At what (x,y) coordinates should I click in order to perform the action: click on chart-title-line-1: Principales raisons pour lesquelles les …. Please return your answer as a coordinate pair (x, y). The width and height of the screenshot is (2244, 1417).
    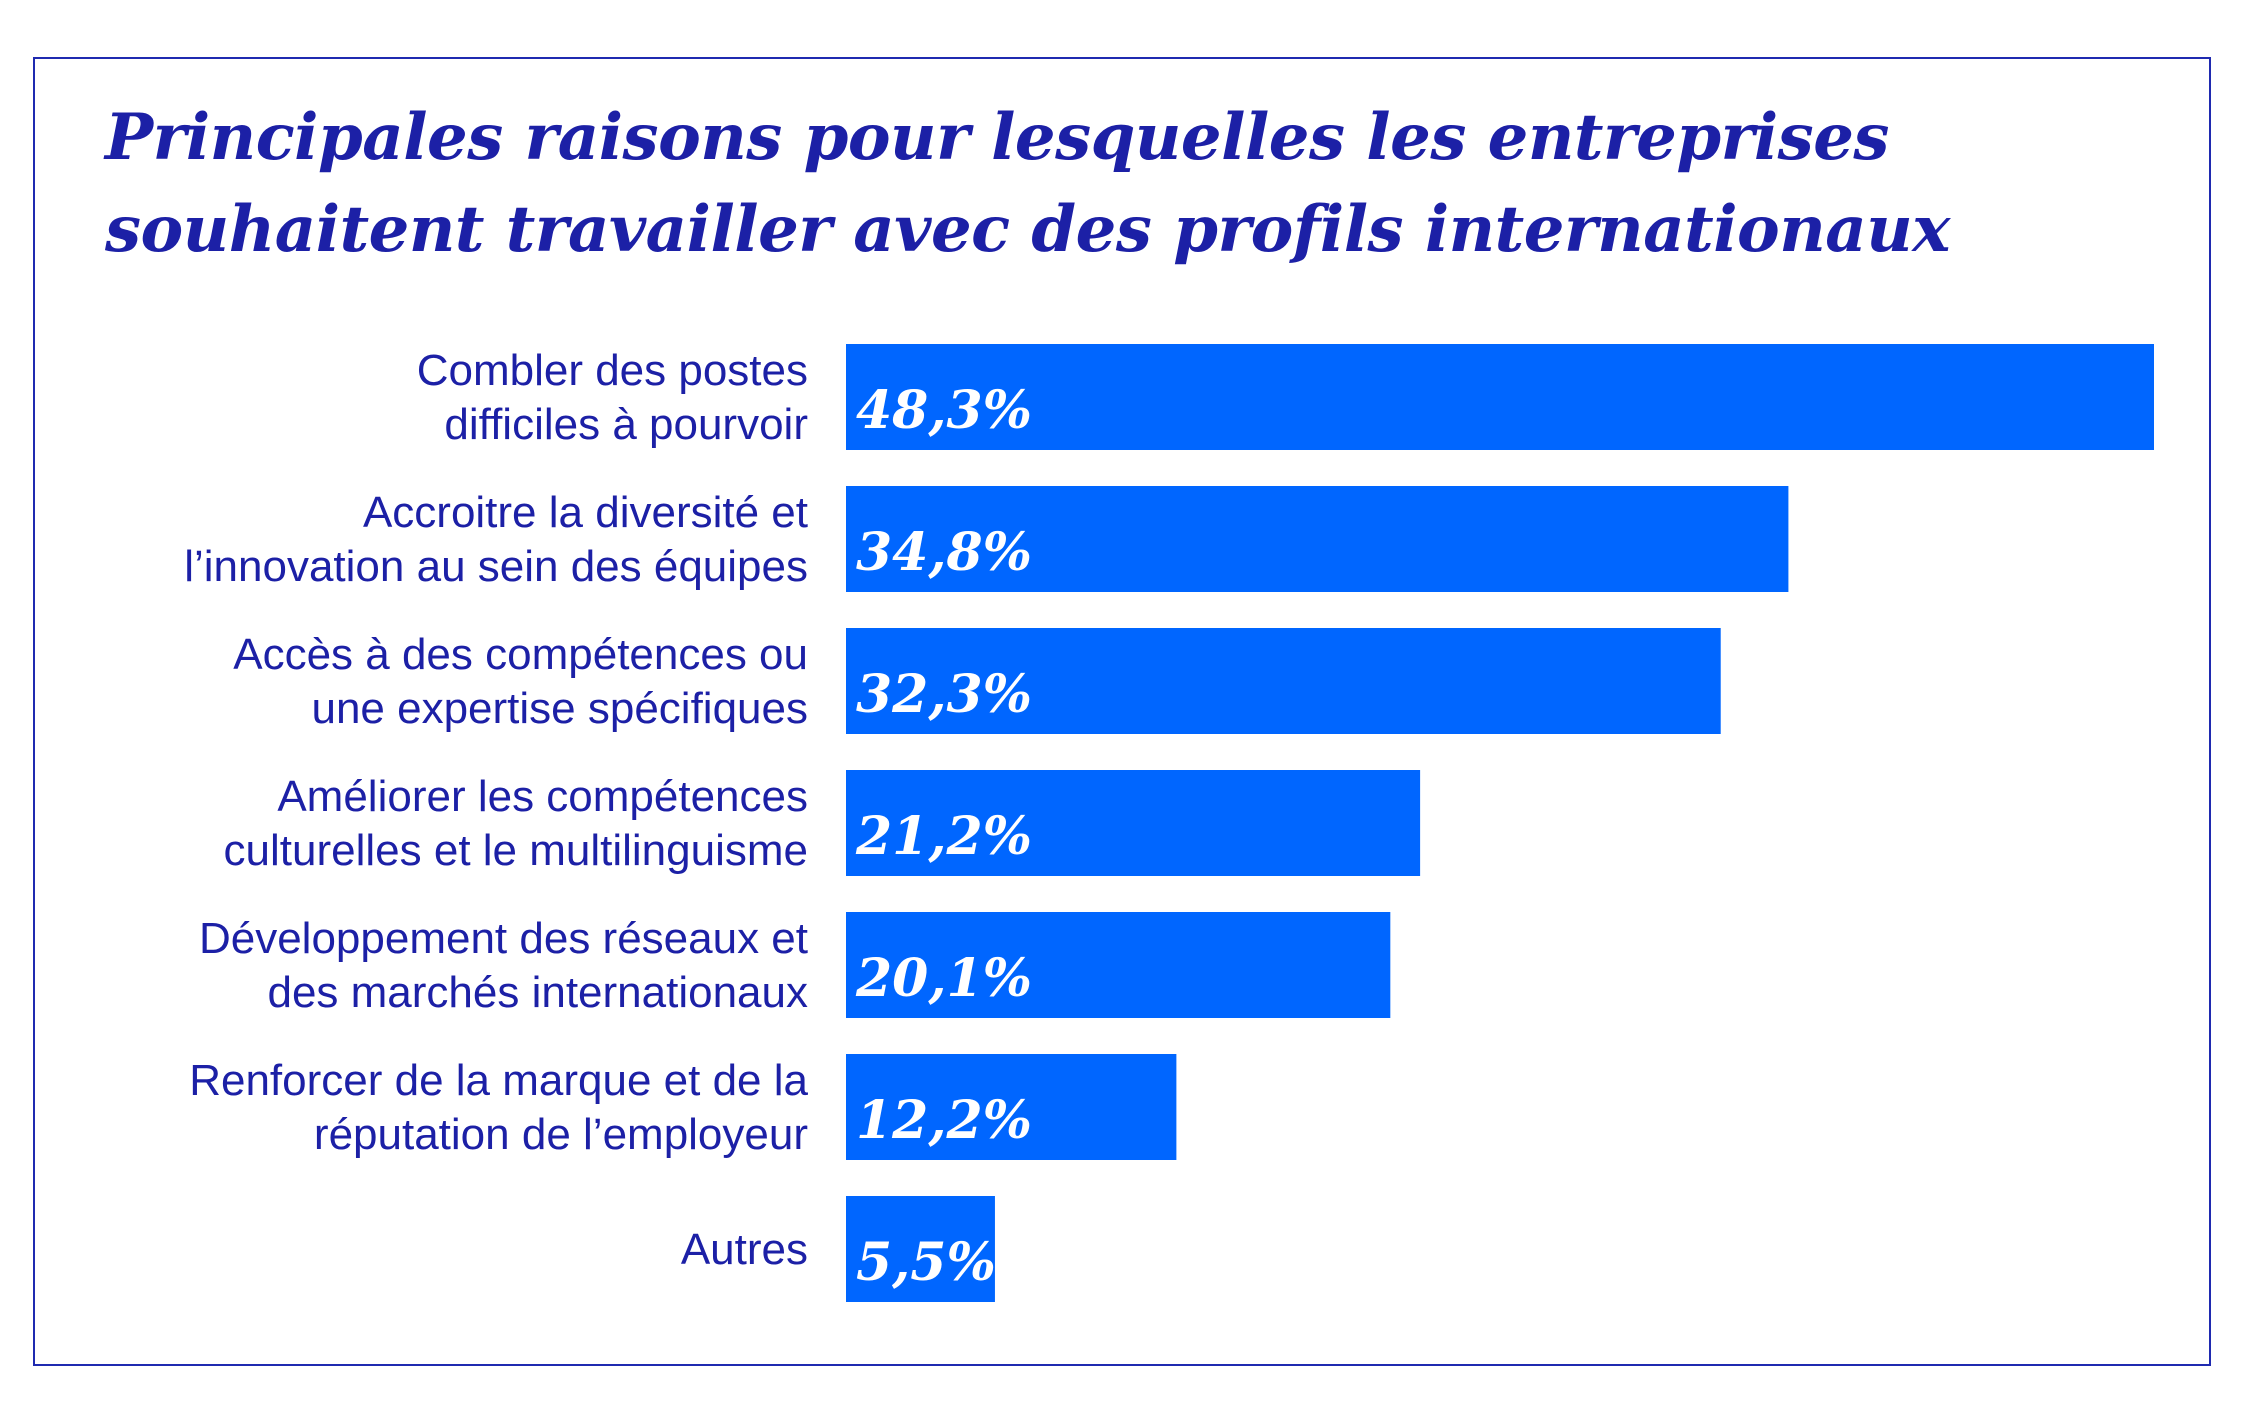
    Looking at the image, I should click on (997, 137).